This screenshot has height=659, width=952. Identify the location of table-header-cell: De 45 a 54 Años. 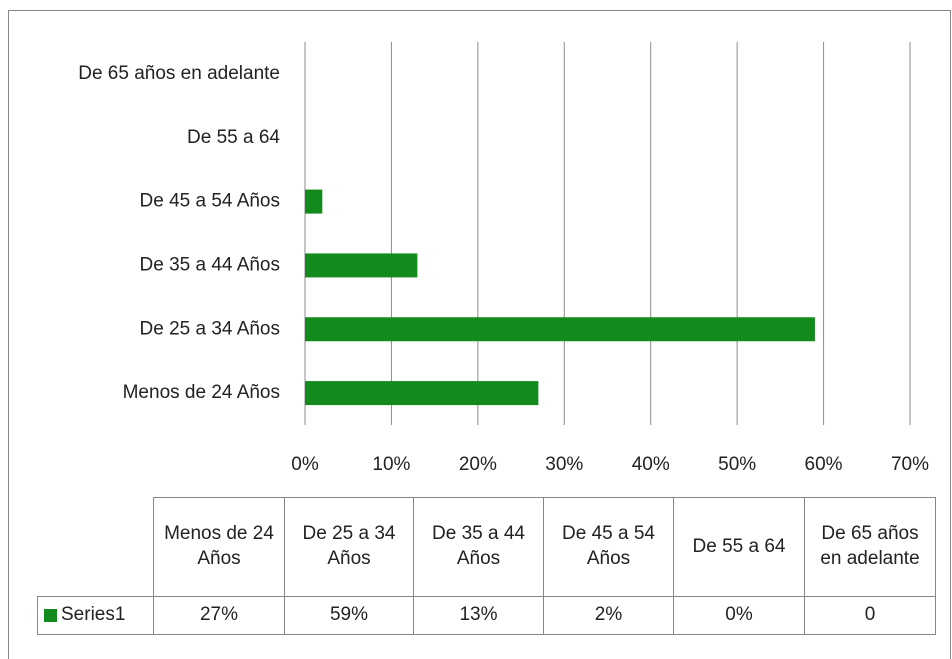
(608, 547).